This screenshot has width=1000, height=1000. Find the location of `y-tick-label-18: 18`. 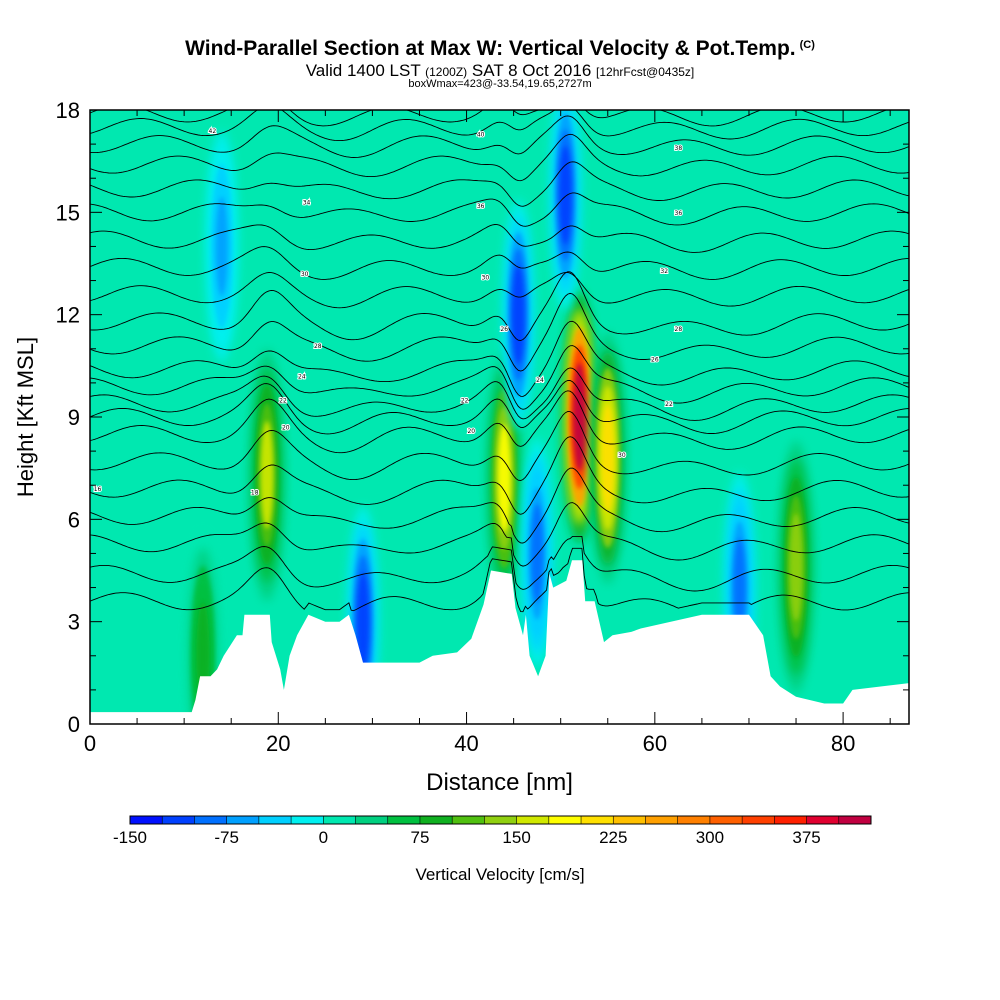

y-tick-label-18: 18 is located at coordinates (68, 110).